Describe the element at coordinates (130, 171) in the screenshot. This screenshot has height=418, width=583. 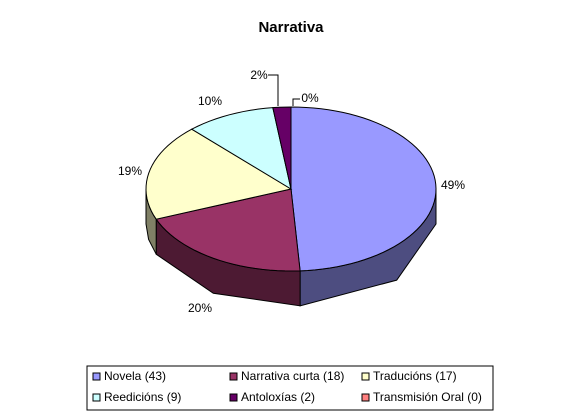
I see `data-label: 19%` at that location.